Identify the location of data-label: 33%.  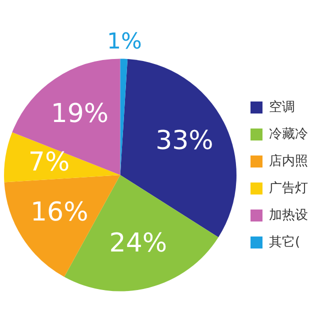
(185, 141).